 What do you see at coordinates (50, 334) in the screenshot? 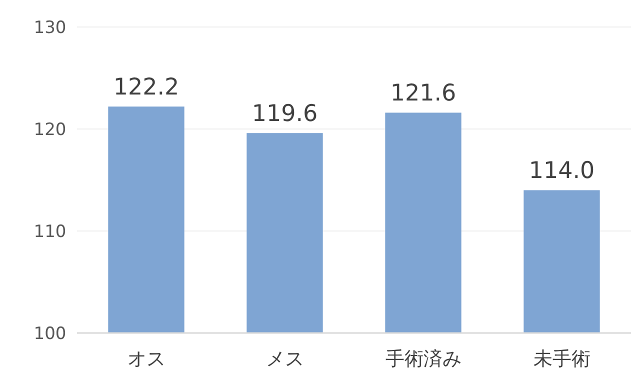
I see `y-tick-label: 100` at bounding box center [50, 334].